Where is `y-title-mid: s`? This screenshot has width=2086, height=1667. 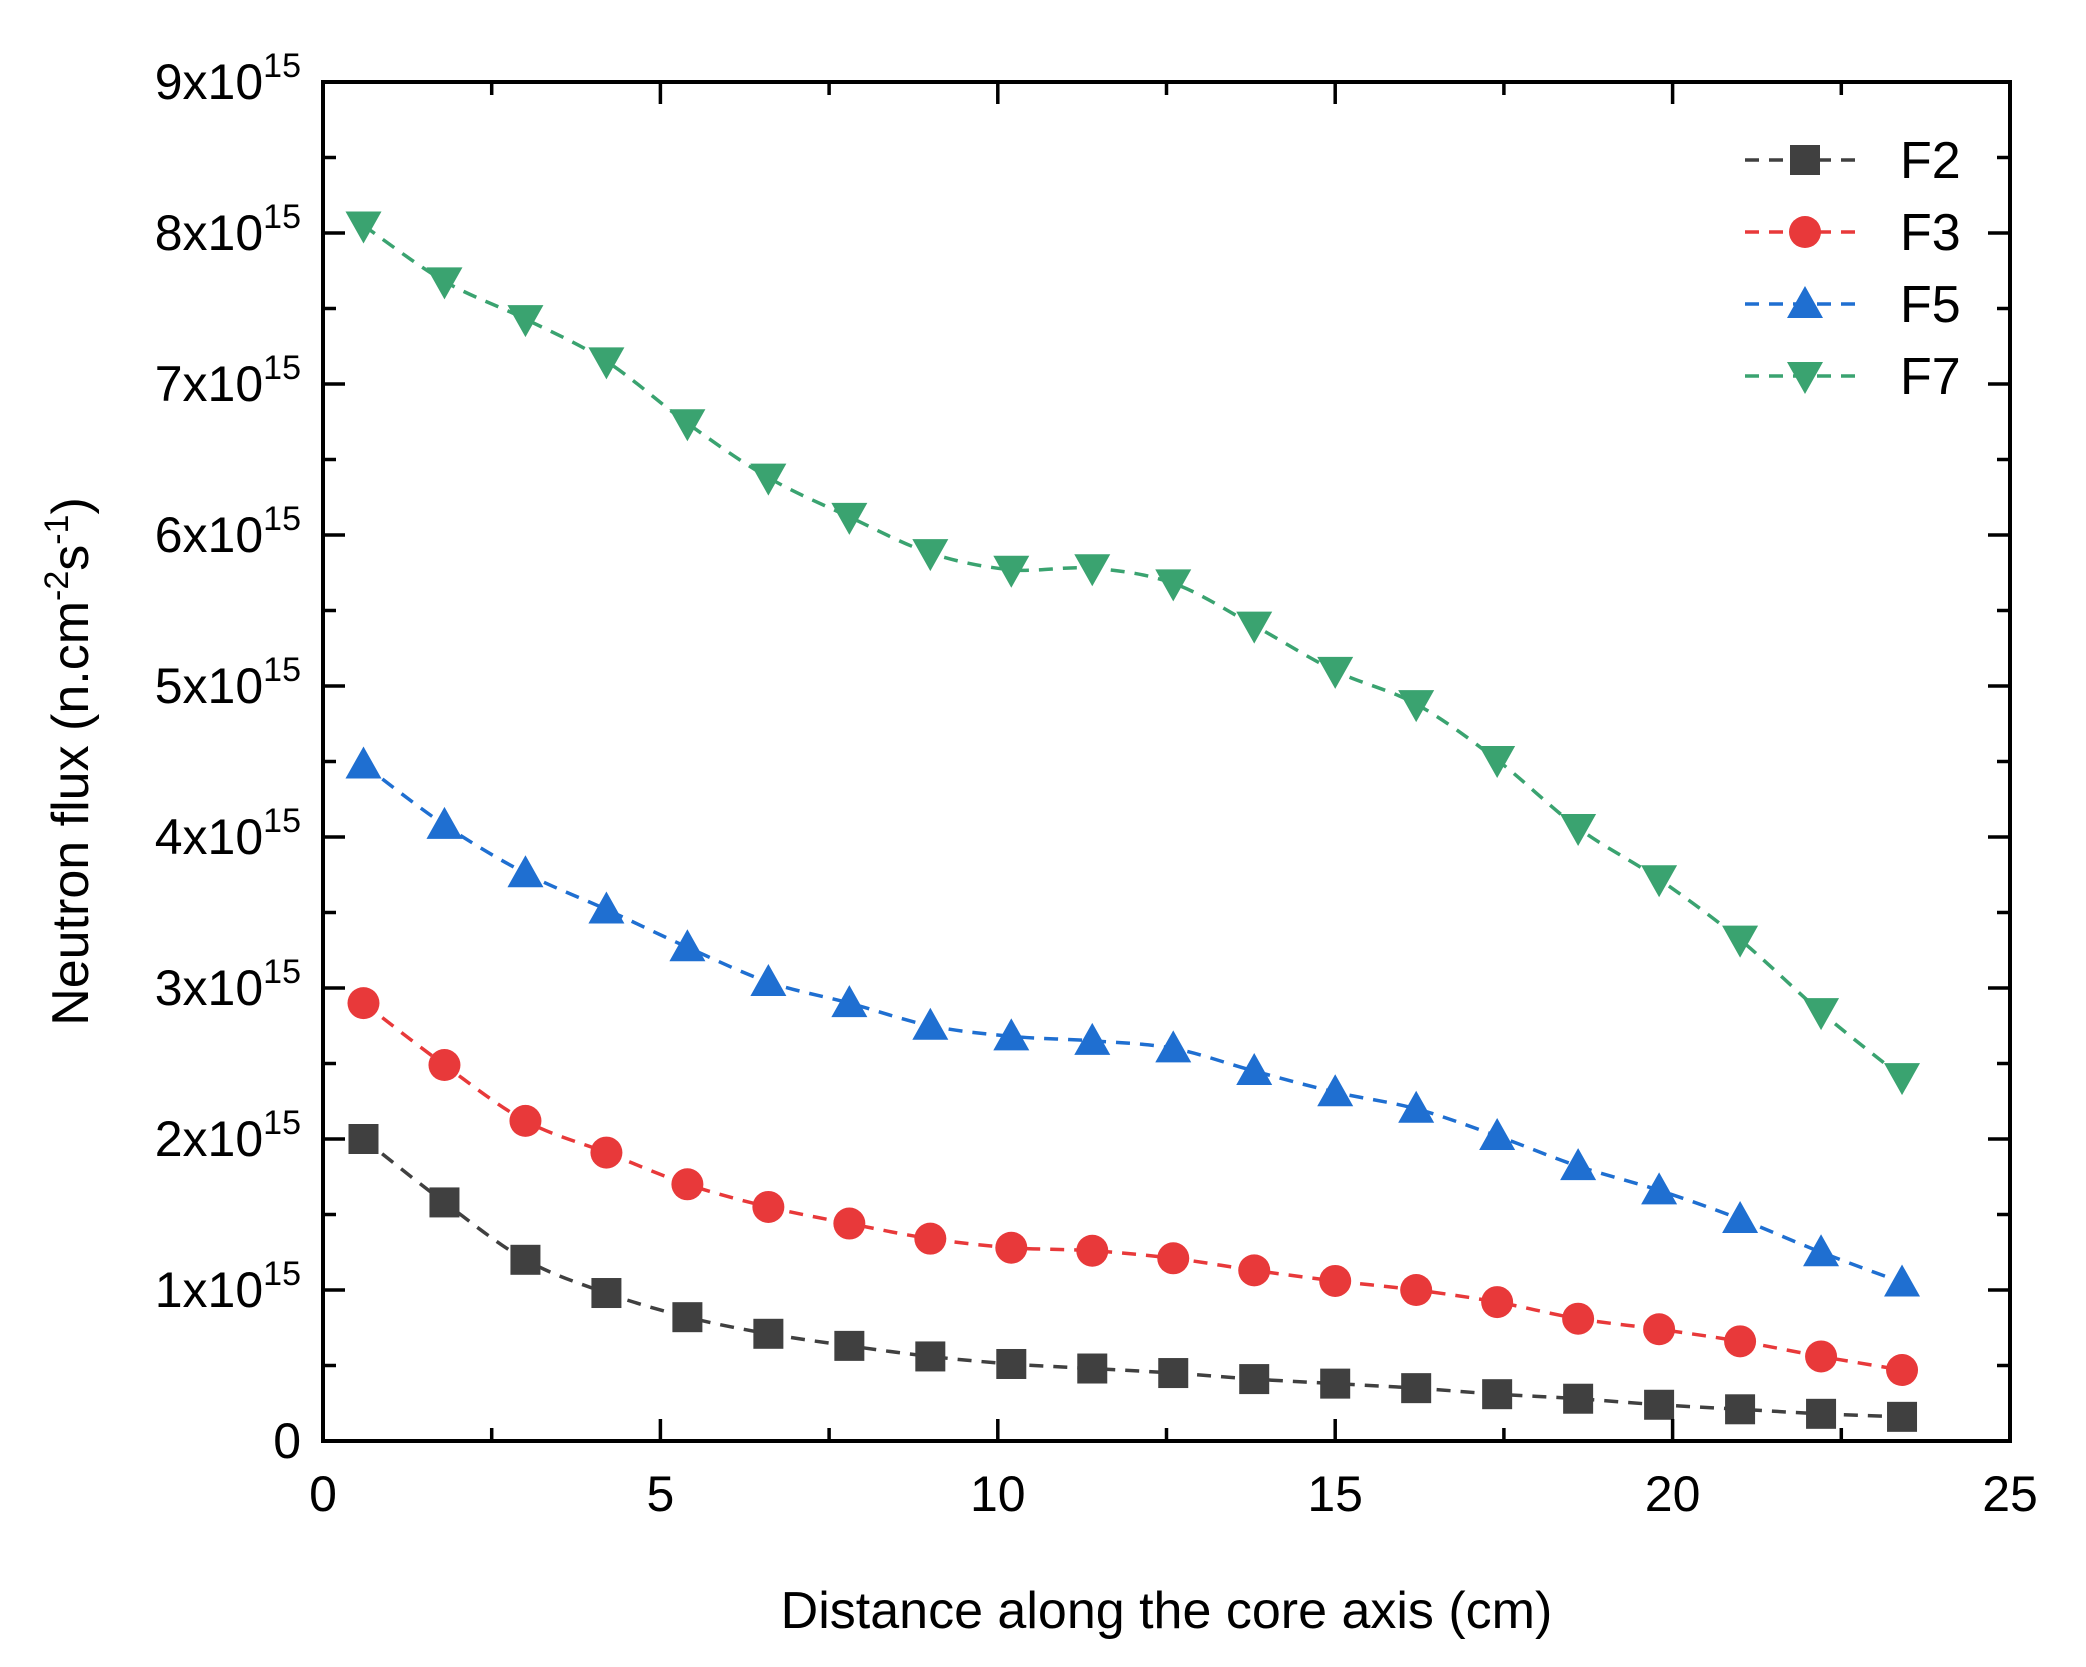
y-title-mid: s is located at coordinates (71, 558).